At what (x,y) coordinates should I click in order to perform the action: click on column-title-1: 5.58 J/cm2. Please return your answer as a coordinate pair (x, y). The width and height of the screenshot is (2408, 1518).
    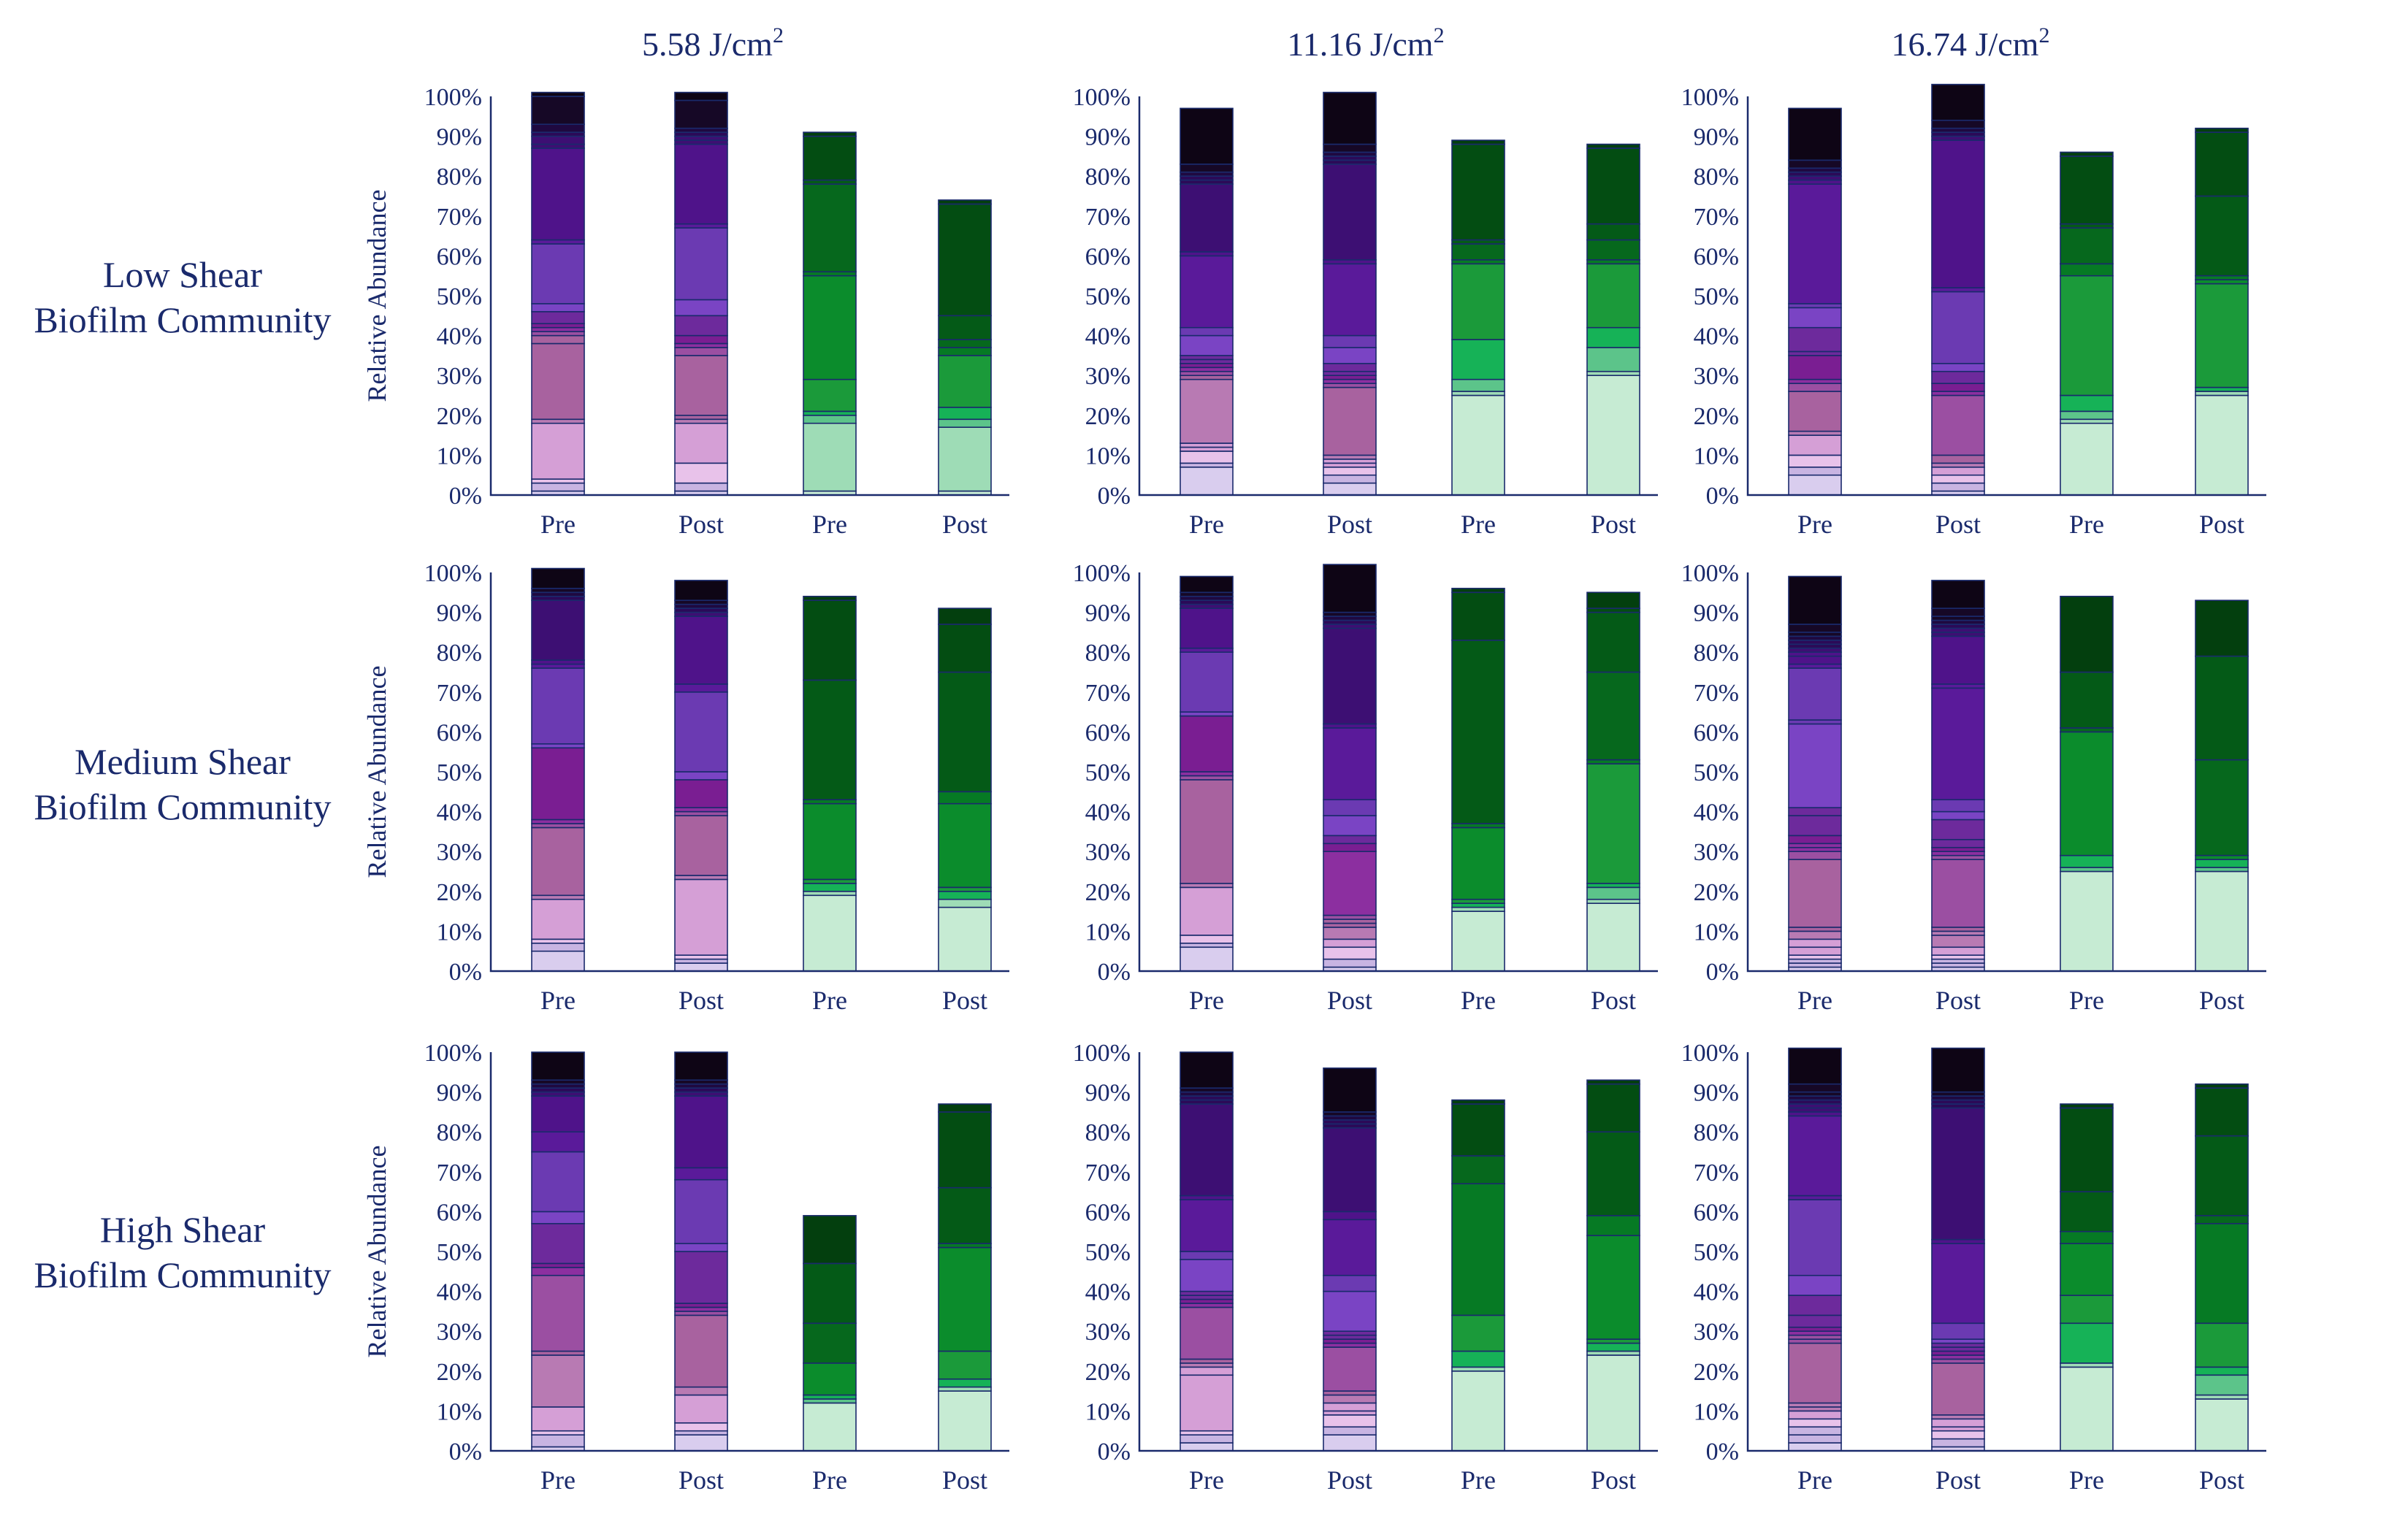
    Looking at the image, I should click on (713, 43).